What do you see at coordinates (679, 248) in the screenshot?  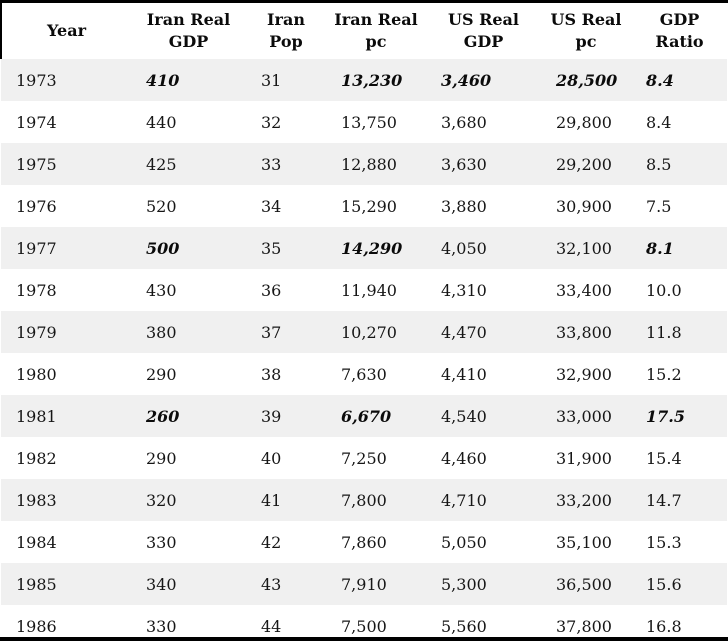 I see `cell-gdp-ratio: 8.1` at bounding box center [679, 248].